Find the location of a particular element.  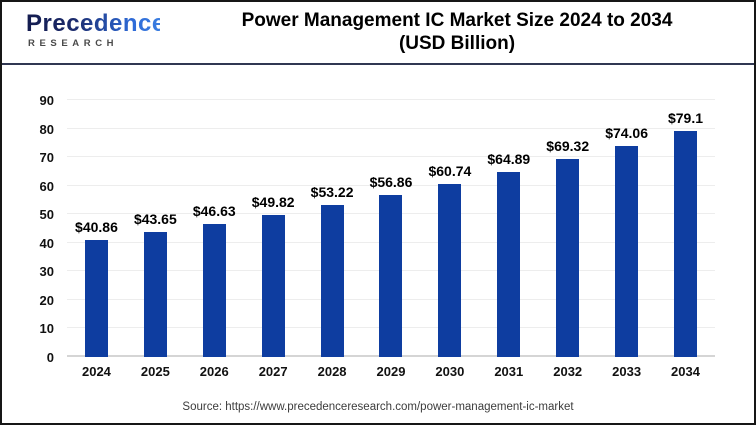

y-axis-tick-label: 90 is located at coordinates (46, 100).